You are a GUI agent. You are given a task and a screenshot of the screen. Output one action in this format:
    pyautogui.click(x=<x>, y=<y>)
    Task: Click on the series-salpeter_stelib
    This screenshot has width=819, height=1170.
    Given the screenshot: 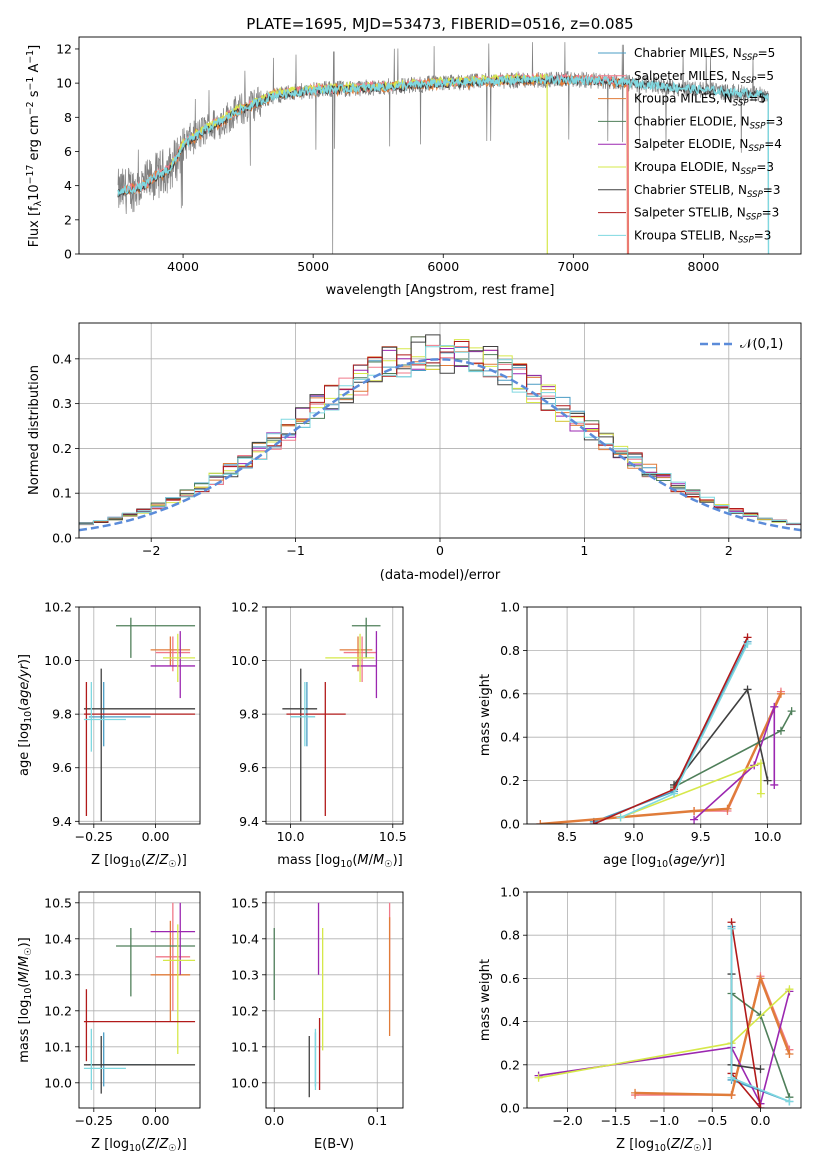 What is the action you would take?
    pyautogui.click(x=671, y=730)
    